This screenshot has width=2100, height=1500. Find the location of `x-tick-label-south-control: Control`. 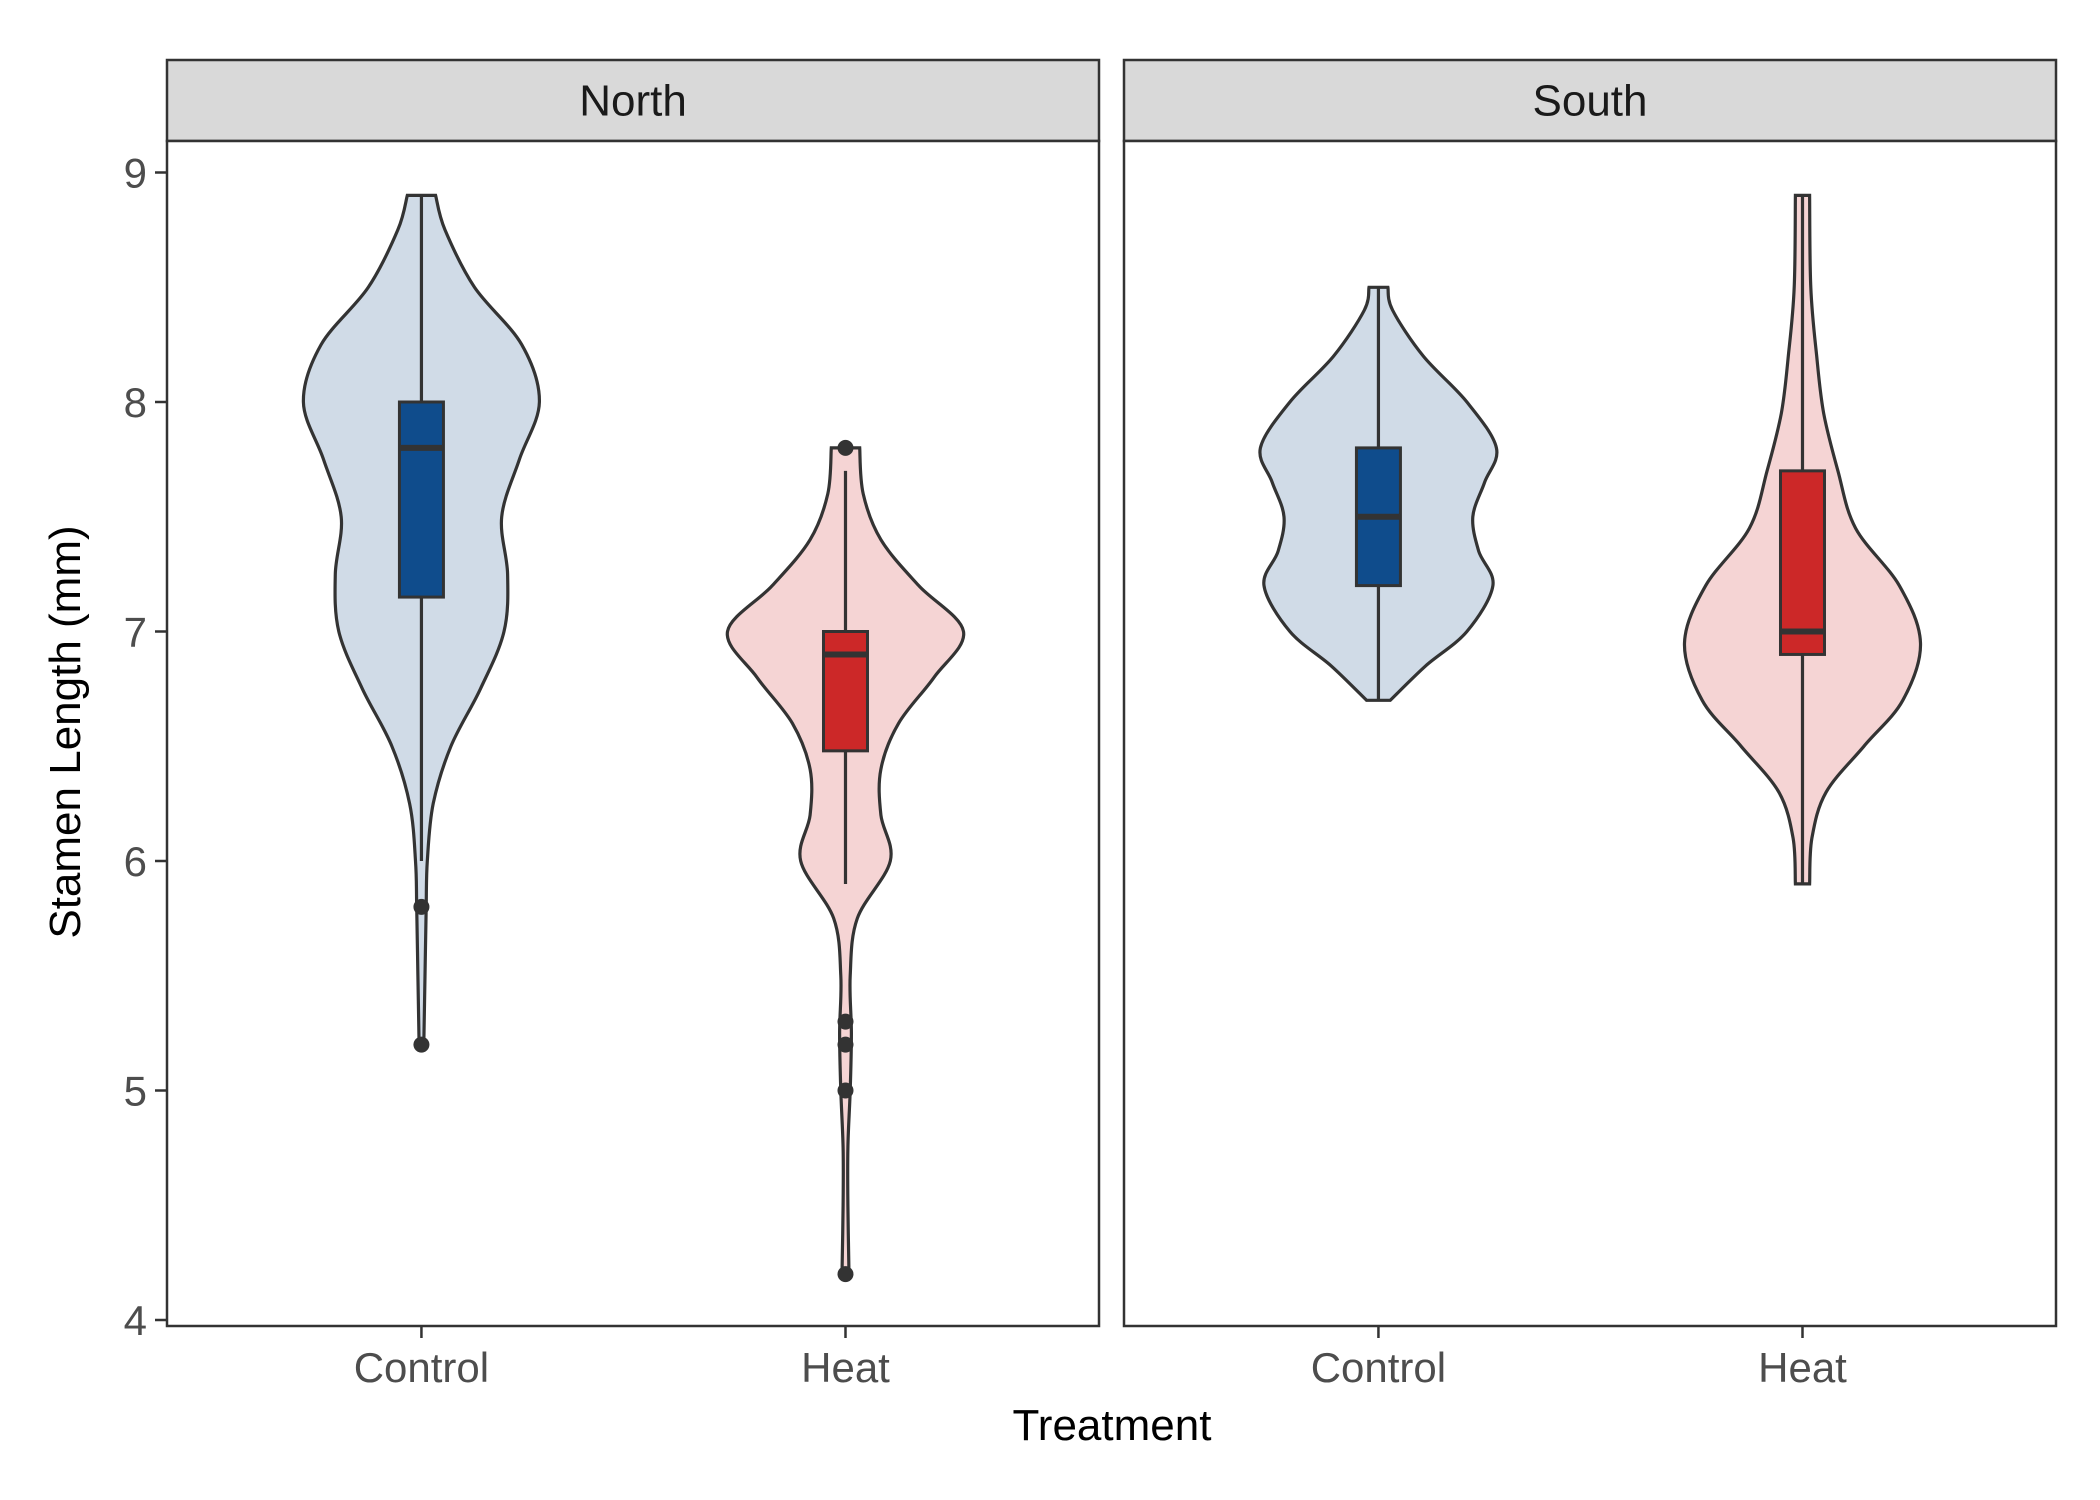

x-tick-label-south-control: Control is located at coordinates (1378, 1367).